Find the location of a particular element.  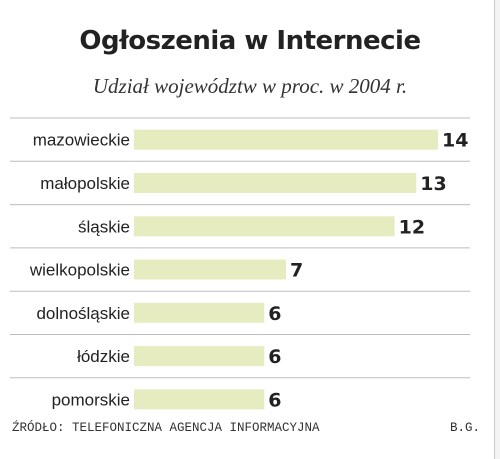

category-label: wielkopolskie is located at coordinates (79, 270).